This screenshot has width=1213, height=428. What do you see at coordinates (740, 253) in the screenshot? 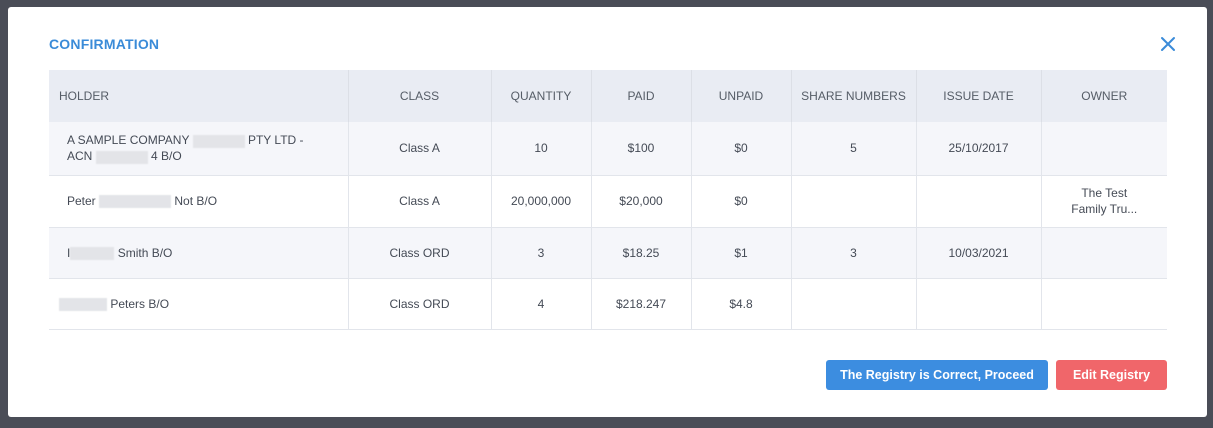
I see `unpaid-cell: $1` at bounding box center [740, 253].